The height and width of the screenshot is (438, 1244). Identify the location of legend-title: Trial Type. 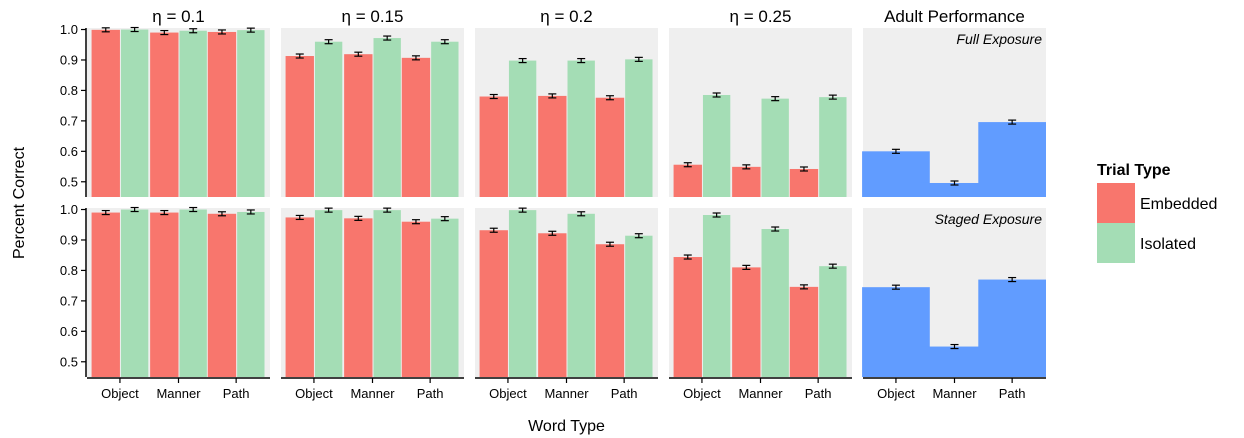
(1134, 170).